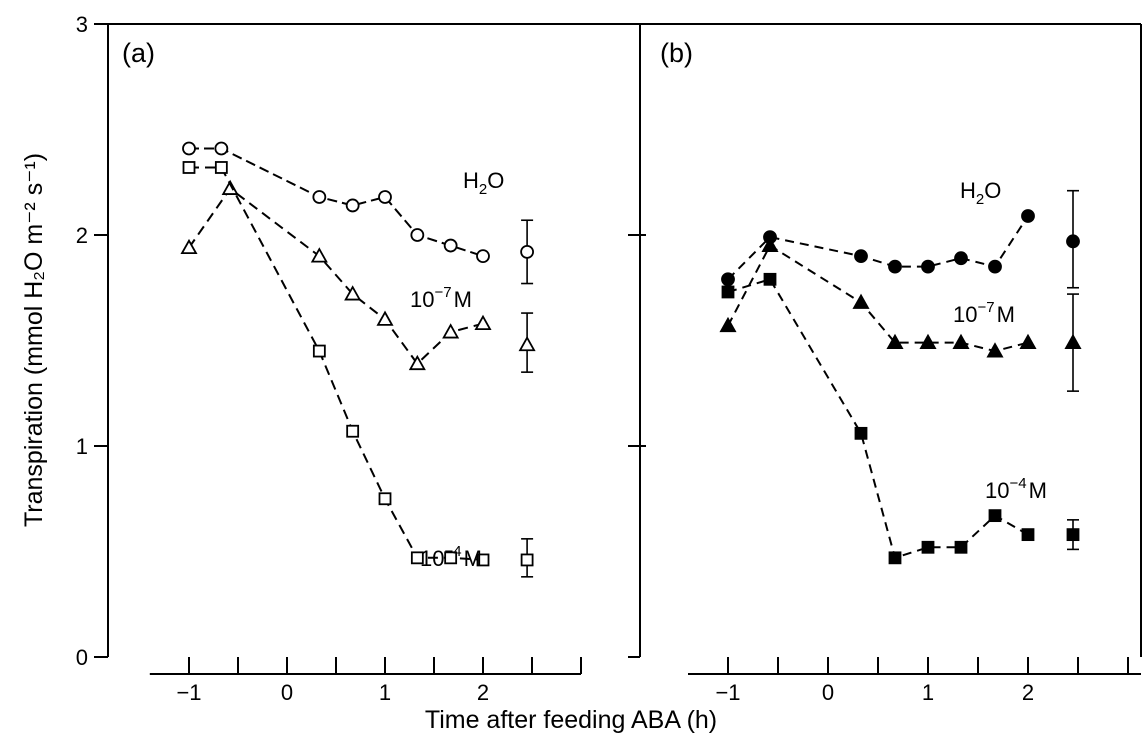 Image resolution: width=1142 pixels, height=738 pixels. I want to click on y-tick-label: 0, so click(82, 657).